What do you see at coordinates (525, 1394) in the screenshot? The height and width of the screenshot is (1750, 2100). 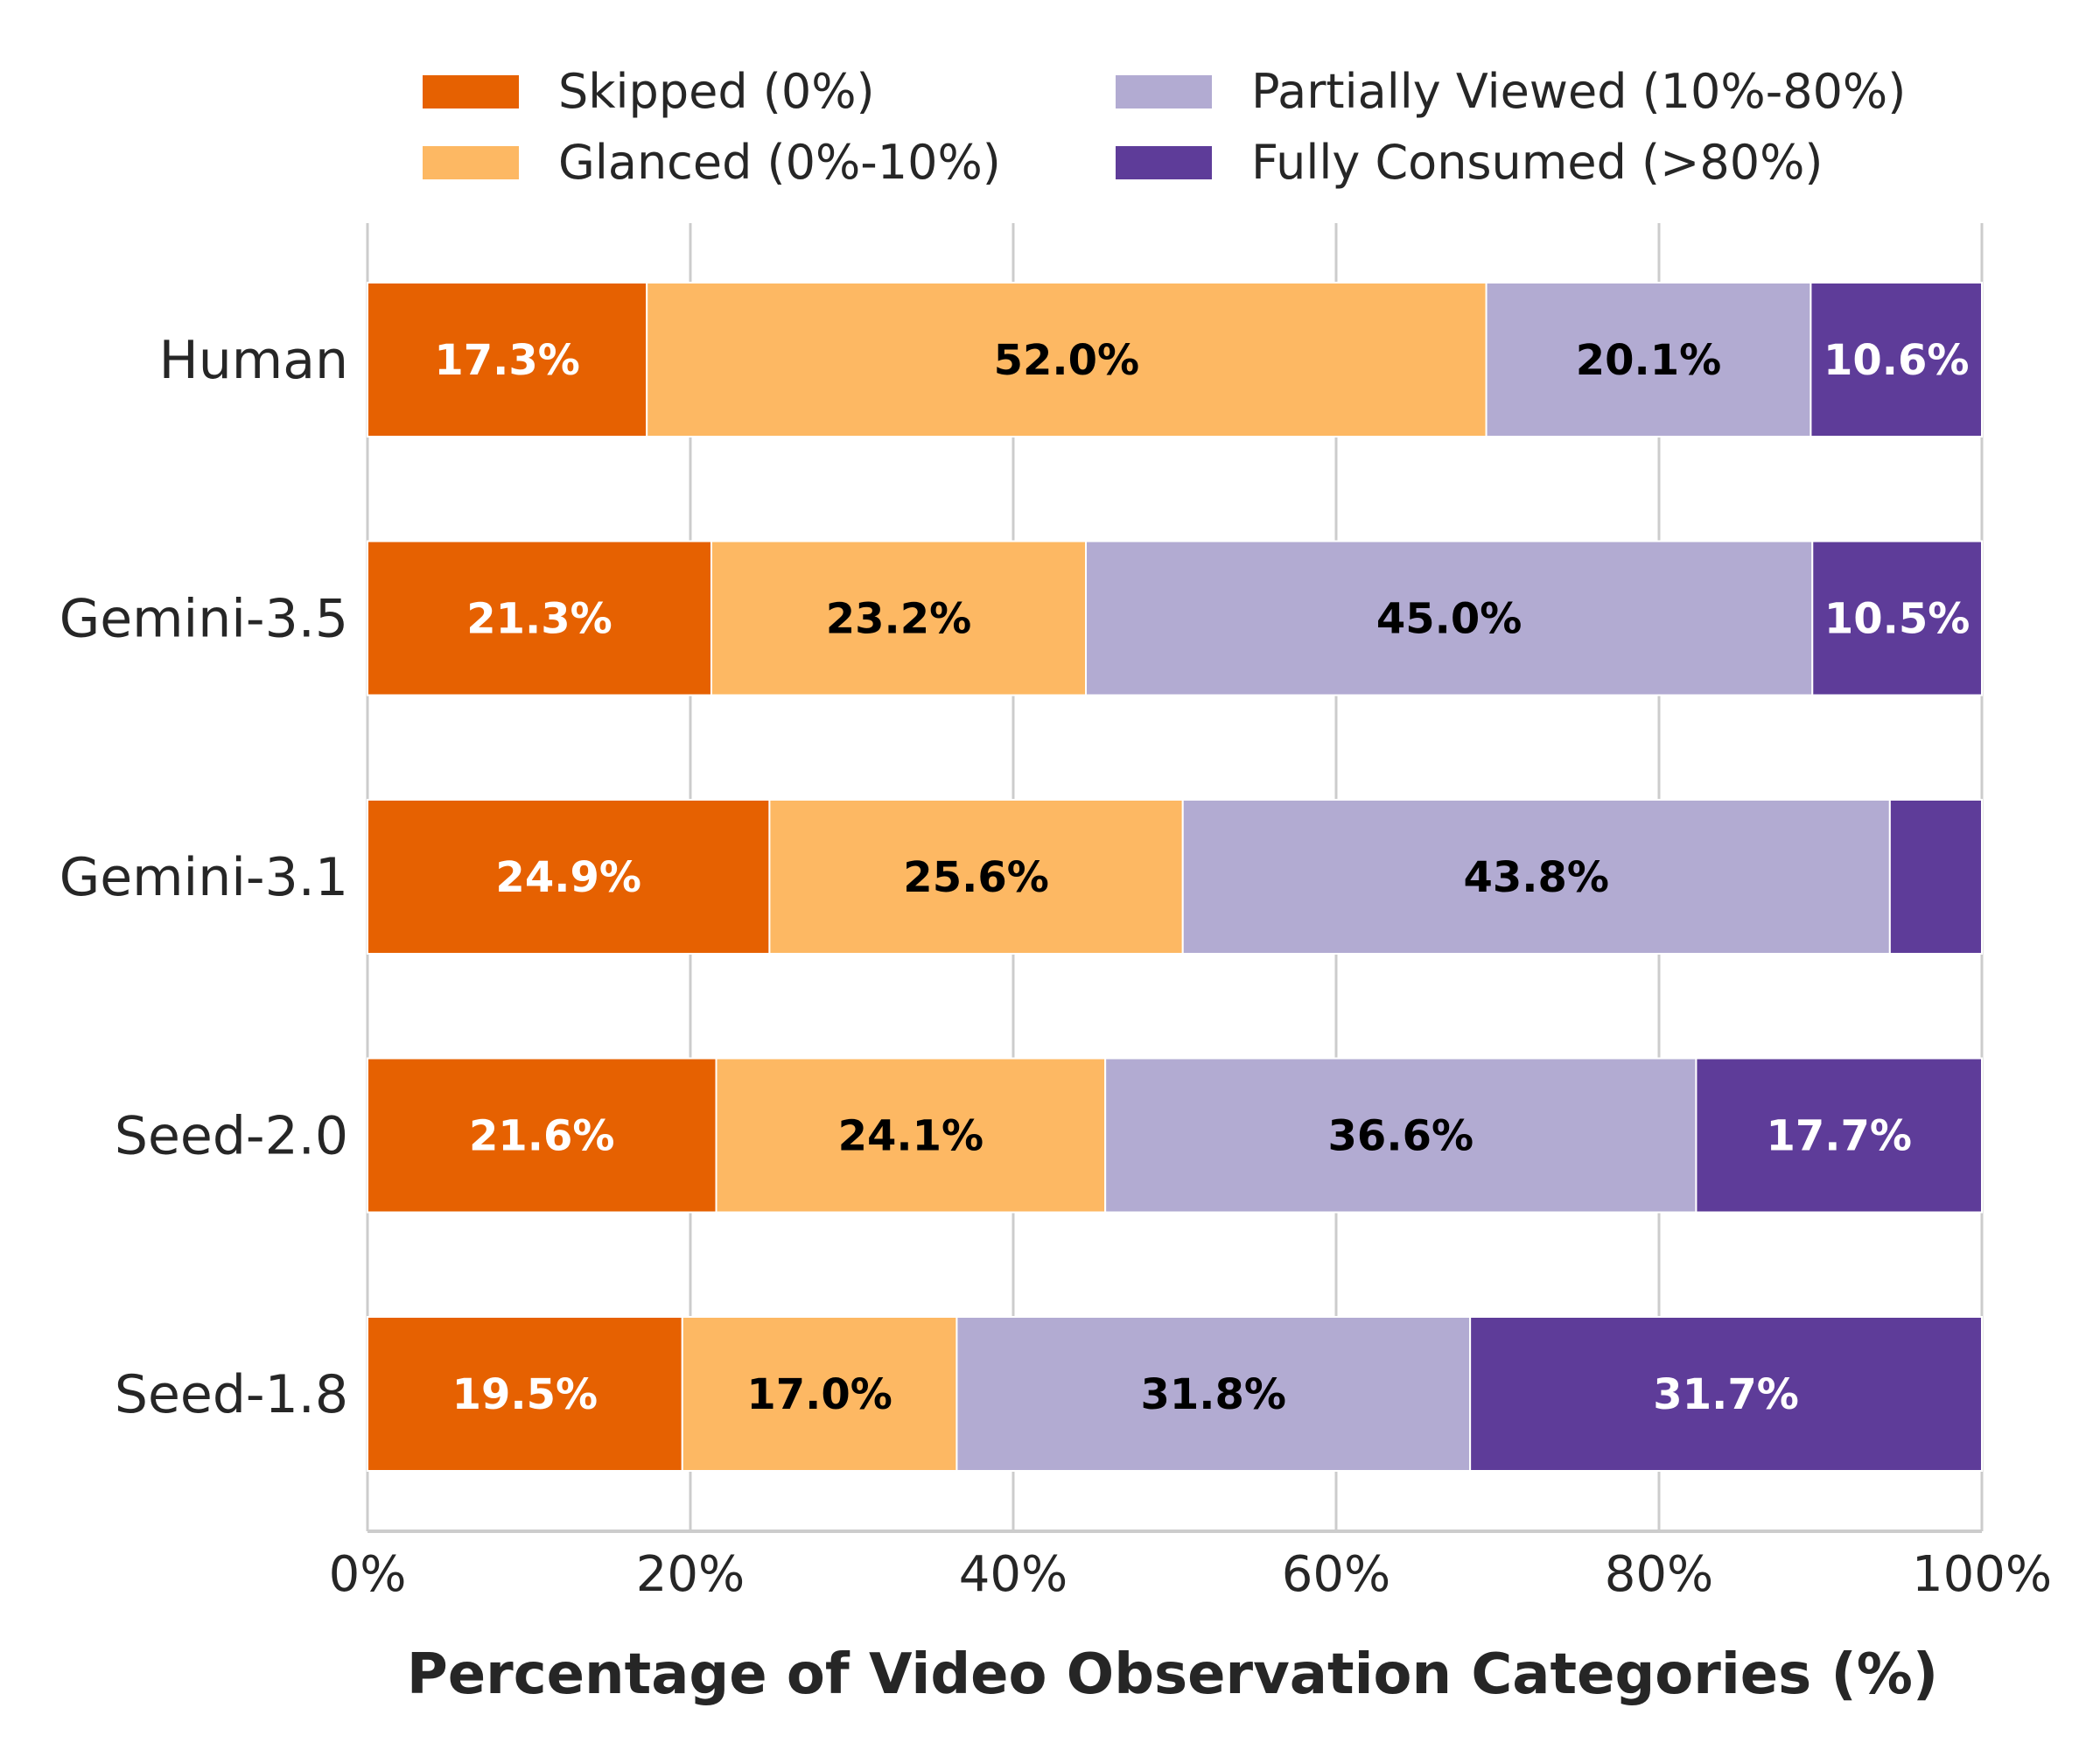 I see `bar-value-label: 19.5%` at bounding box center [525, 1394].